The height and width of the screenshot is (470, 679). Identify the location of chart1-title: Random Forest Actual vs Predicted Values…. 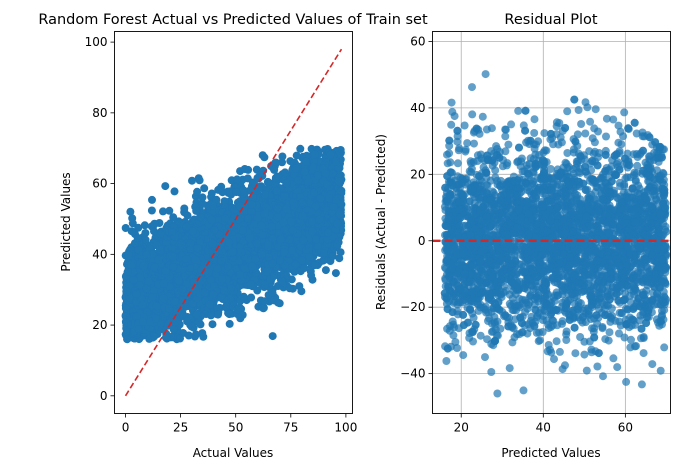
(233, 20).